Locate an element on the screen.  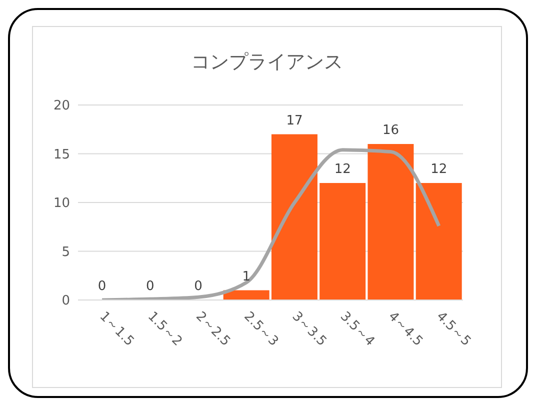
x-tick-label: 1～1.5 is located at coordinates (116, 329).